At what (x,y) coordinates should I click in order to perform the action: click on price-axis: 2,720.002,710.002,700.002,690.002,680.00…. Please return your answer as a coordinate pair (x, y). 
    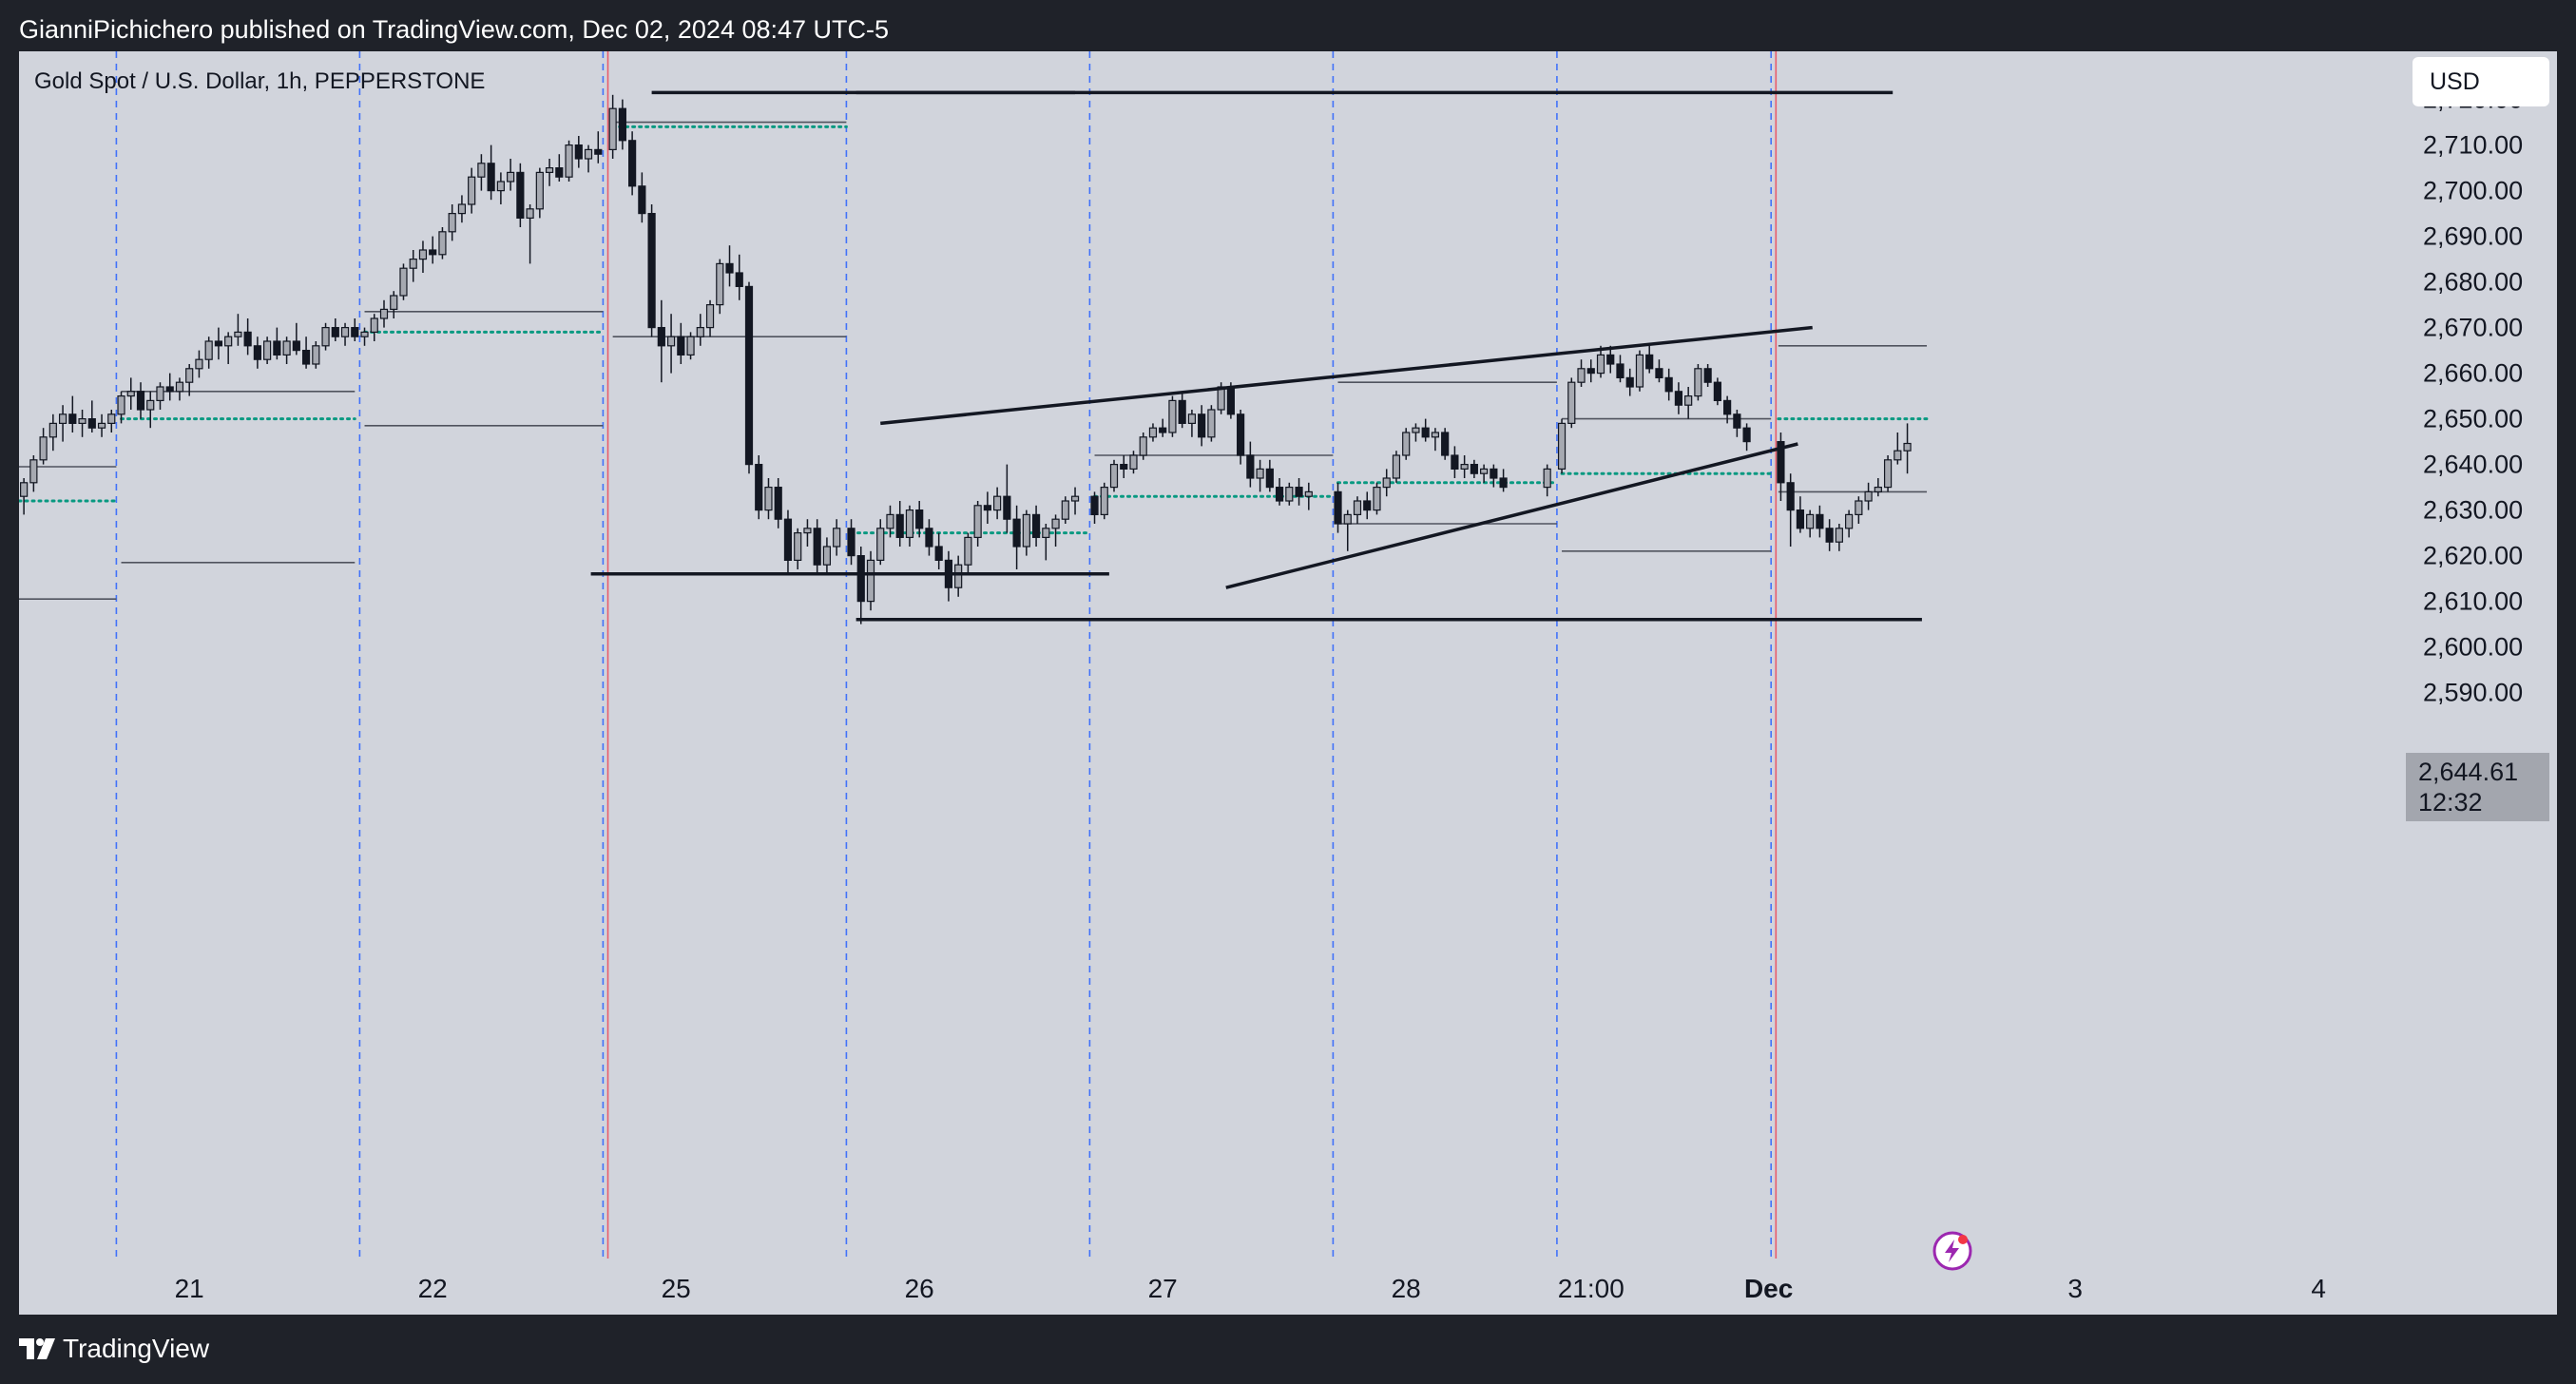
    Looking at the image, I should click on (2473, 396).